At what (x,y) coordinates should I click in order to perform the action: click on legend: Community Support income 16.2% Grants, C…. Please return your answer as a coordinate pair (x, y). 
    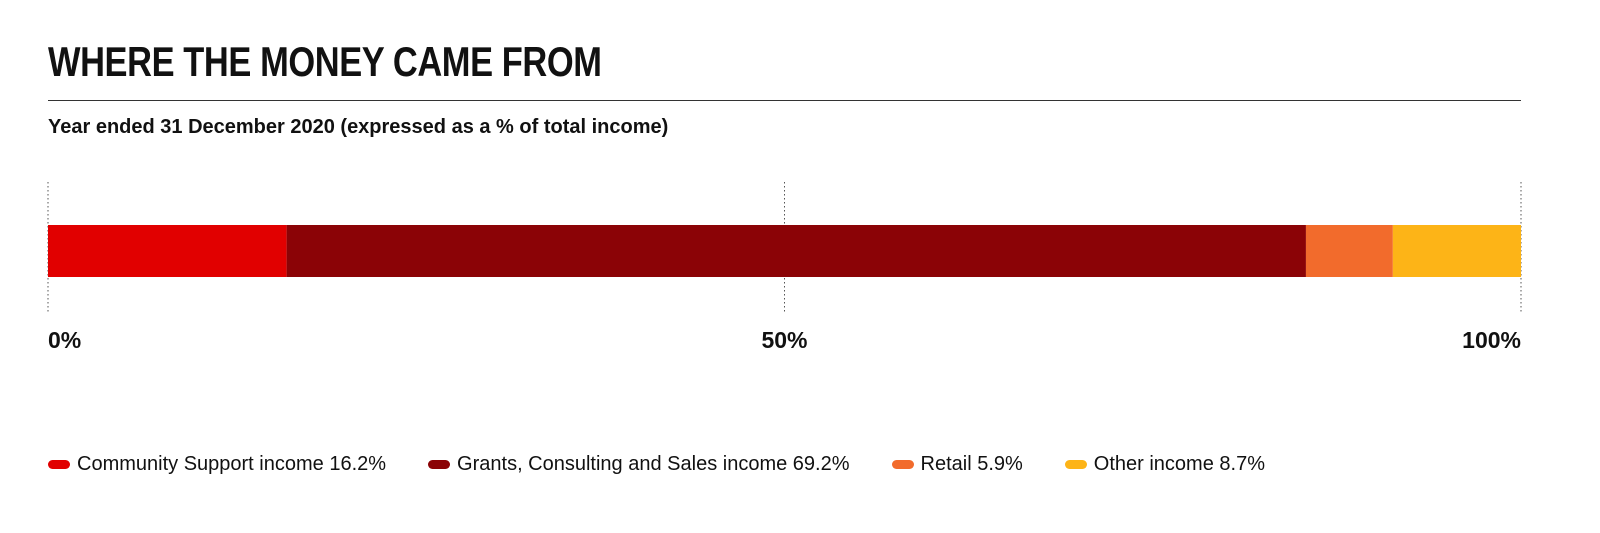
    Looking at the image, I should click on (677, 464).